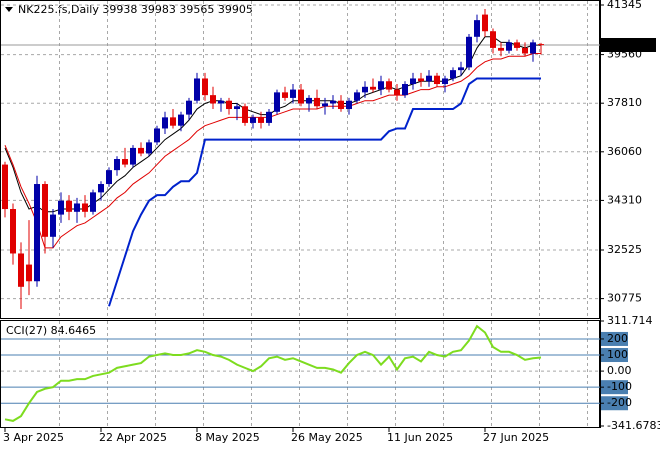 Image resolution: width=660 pixels, height=450 pixels. Describe the element at coordinates (633, 425) in the screenshot. I see `y-tick-label: -341.6783` at that location.